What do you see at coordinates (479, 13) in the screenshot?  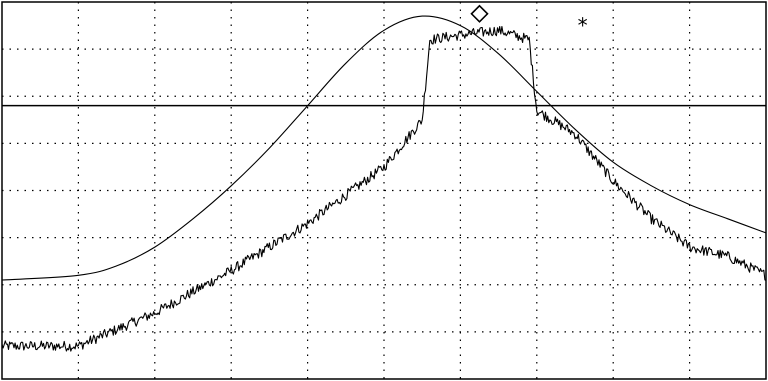 I see `diamond-marker` at bounding box center [479, 13].